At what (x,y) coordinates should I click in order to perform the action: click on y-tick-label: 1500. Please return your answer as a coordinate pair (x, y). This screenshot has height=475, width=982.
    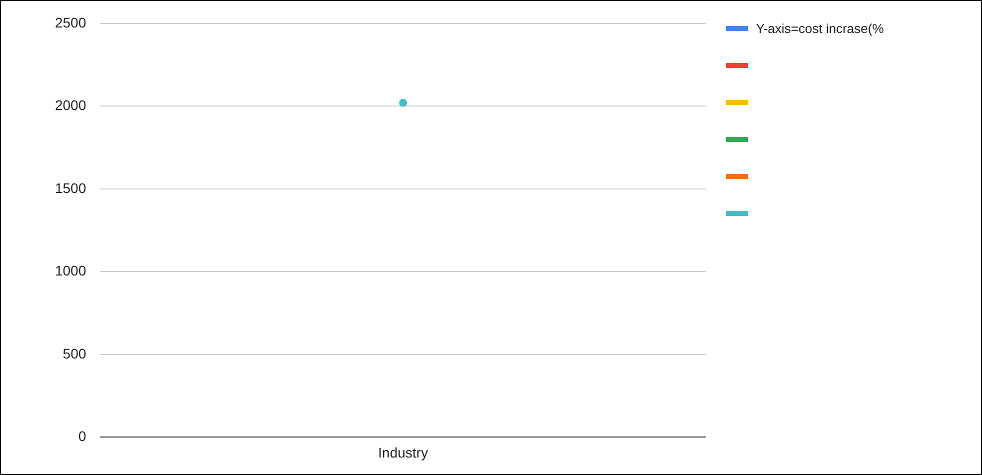
    Looking at the image, I should click on (70, 188).